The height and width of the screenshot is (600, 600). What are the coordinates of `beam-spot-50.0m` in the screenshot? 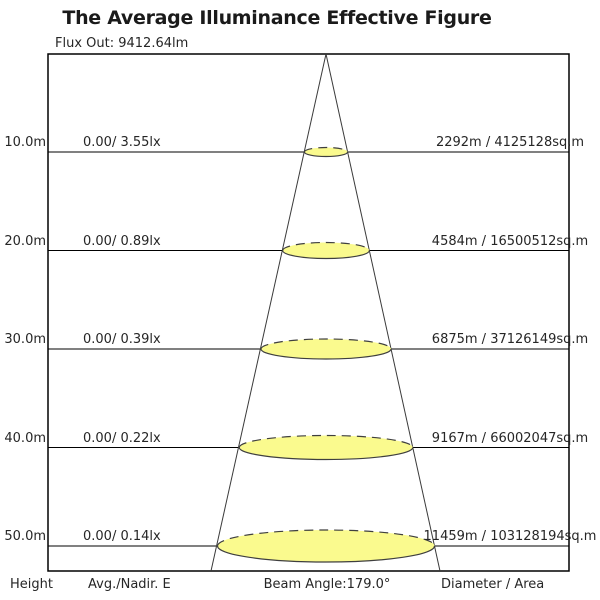 It's located at (326, 546).